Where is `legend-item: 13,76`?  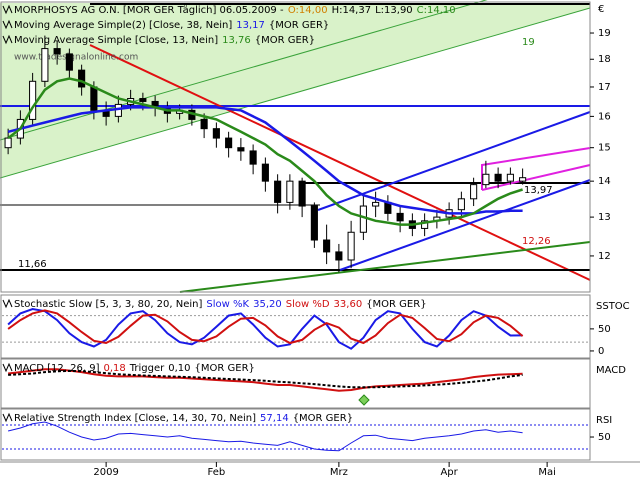 legend-item: 13,76 is located at coordinates (236, 40).